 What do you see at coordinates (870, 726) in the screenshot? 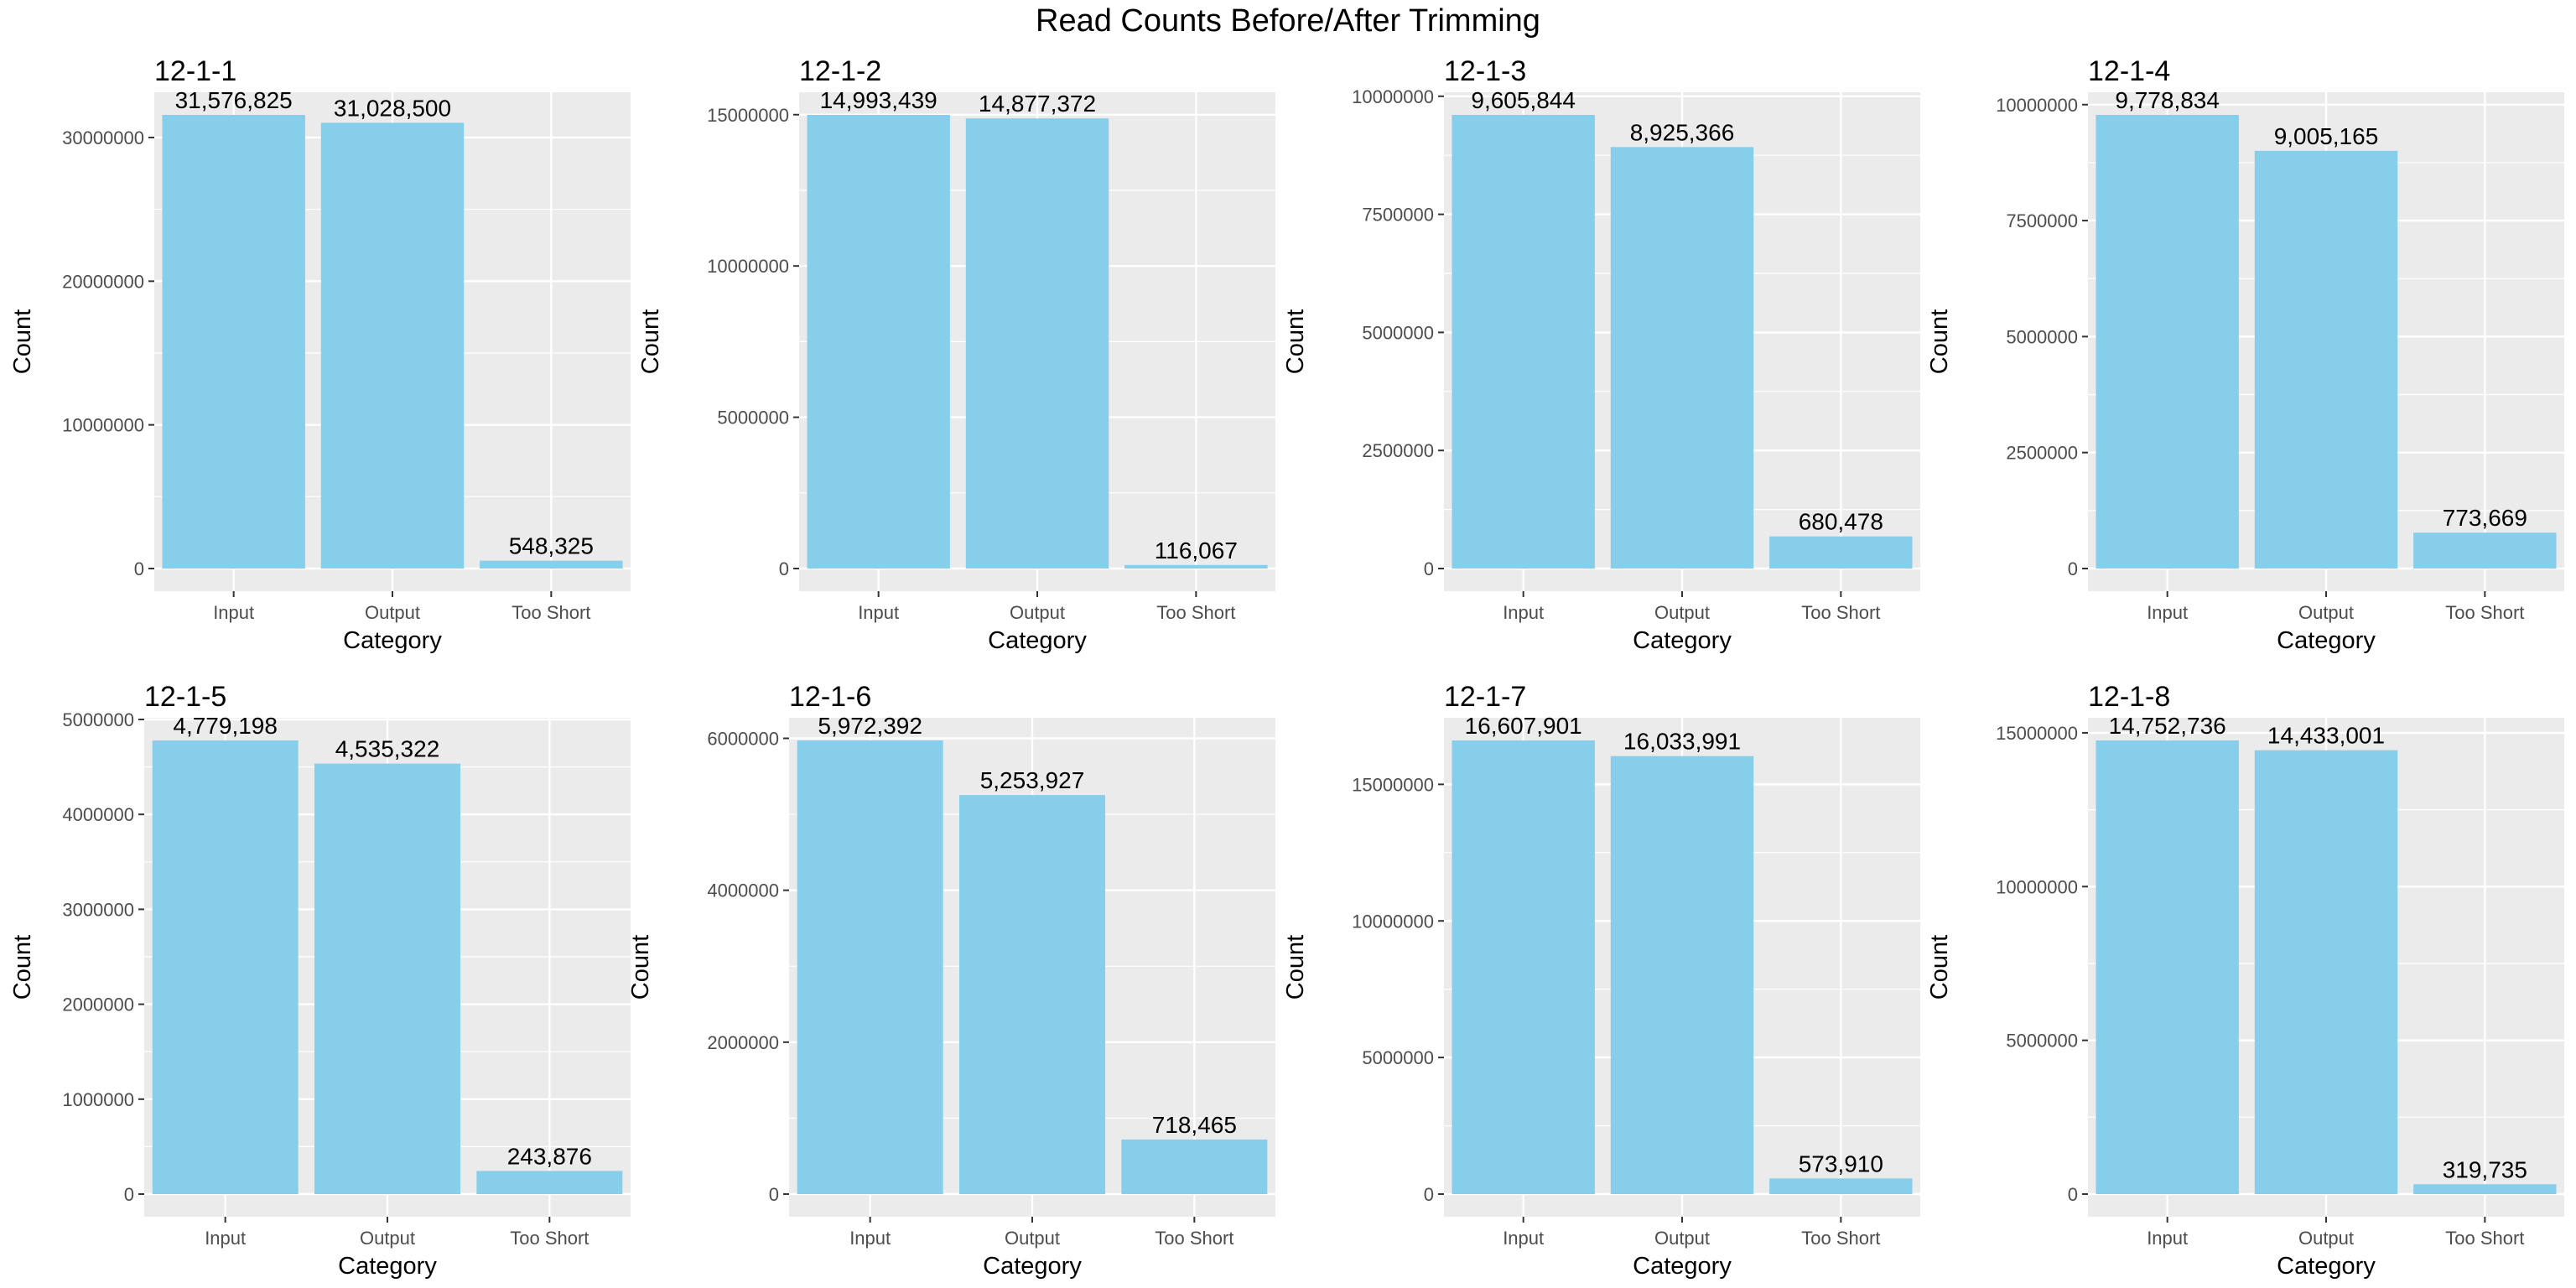
I see `bar-value-label: 5,972,392` at bounding box center [870, 726].